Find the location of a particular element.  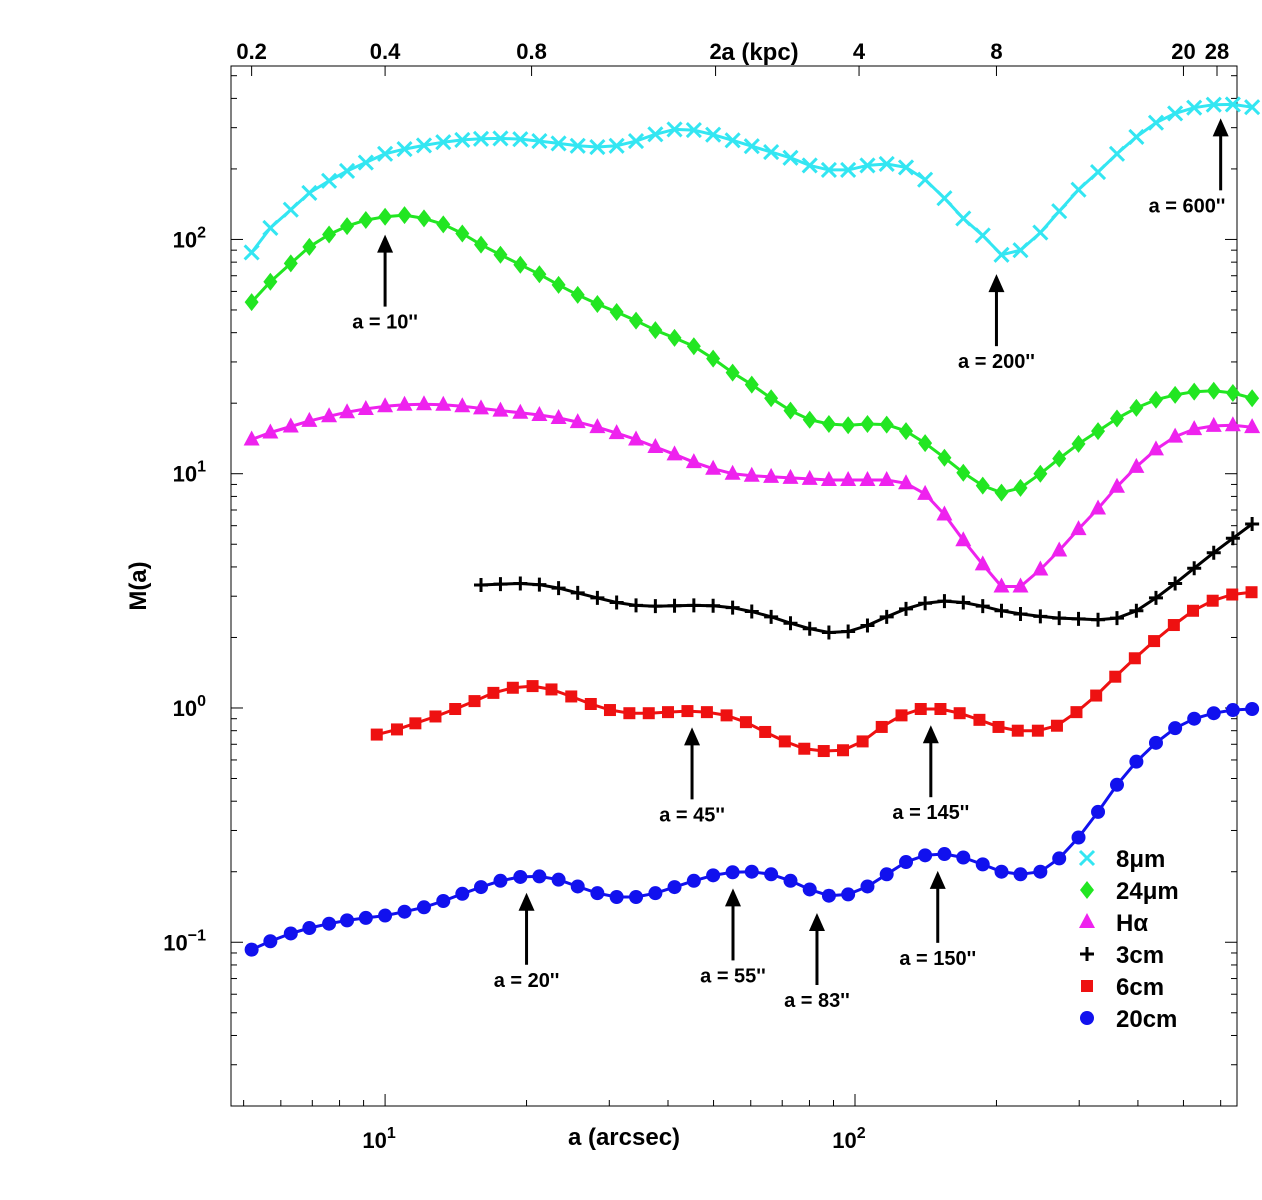

annotation-6: a = 55'' is located at coordinates (733, 937).